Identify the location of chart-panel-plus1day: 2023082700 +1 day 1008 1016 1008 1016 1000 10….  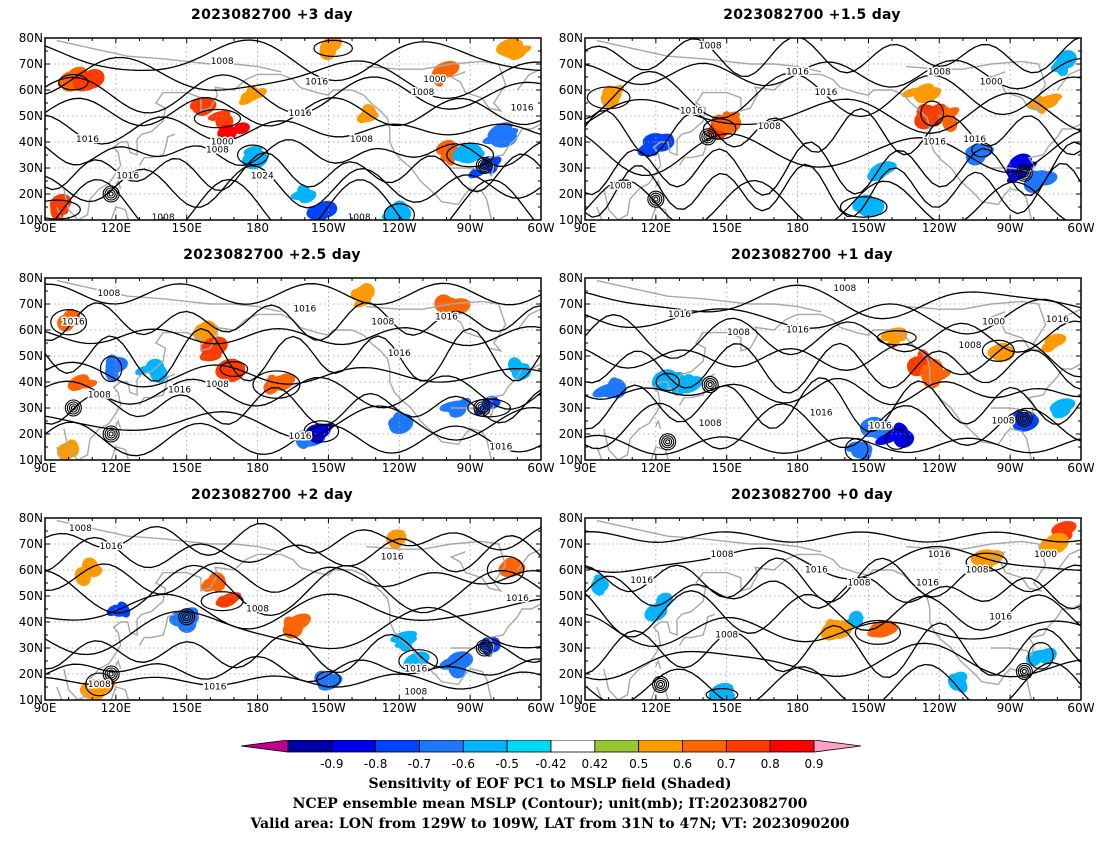
(817, 357).